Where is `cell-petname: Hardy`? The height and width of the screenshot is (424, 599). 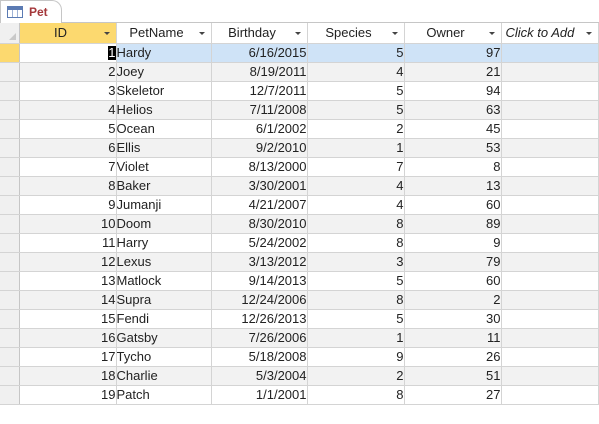
cell-petname: Hardy is located at coordinates (164, 53).